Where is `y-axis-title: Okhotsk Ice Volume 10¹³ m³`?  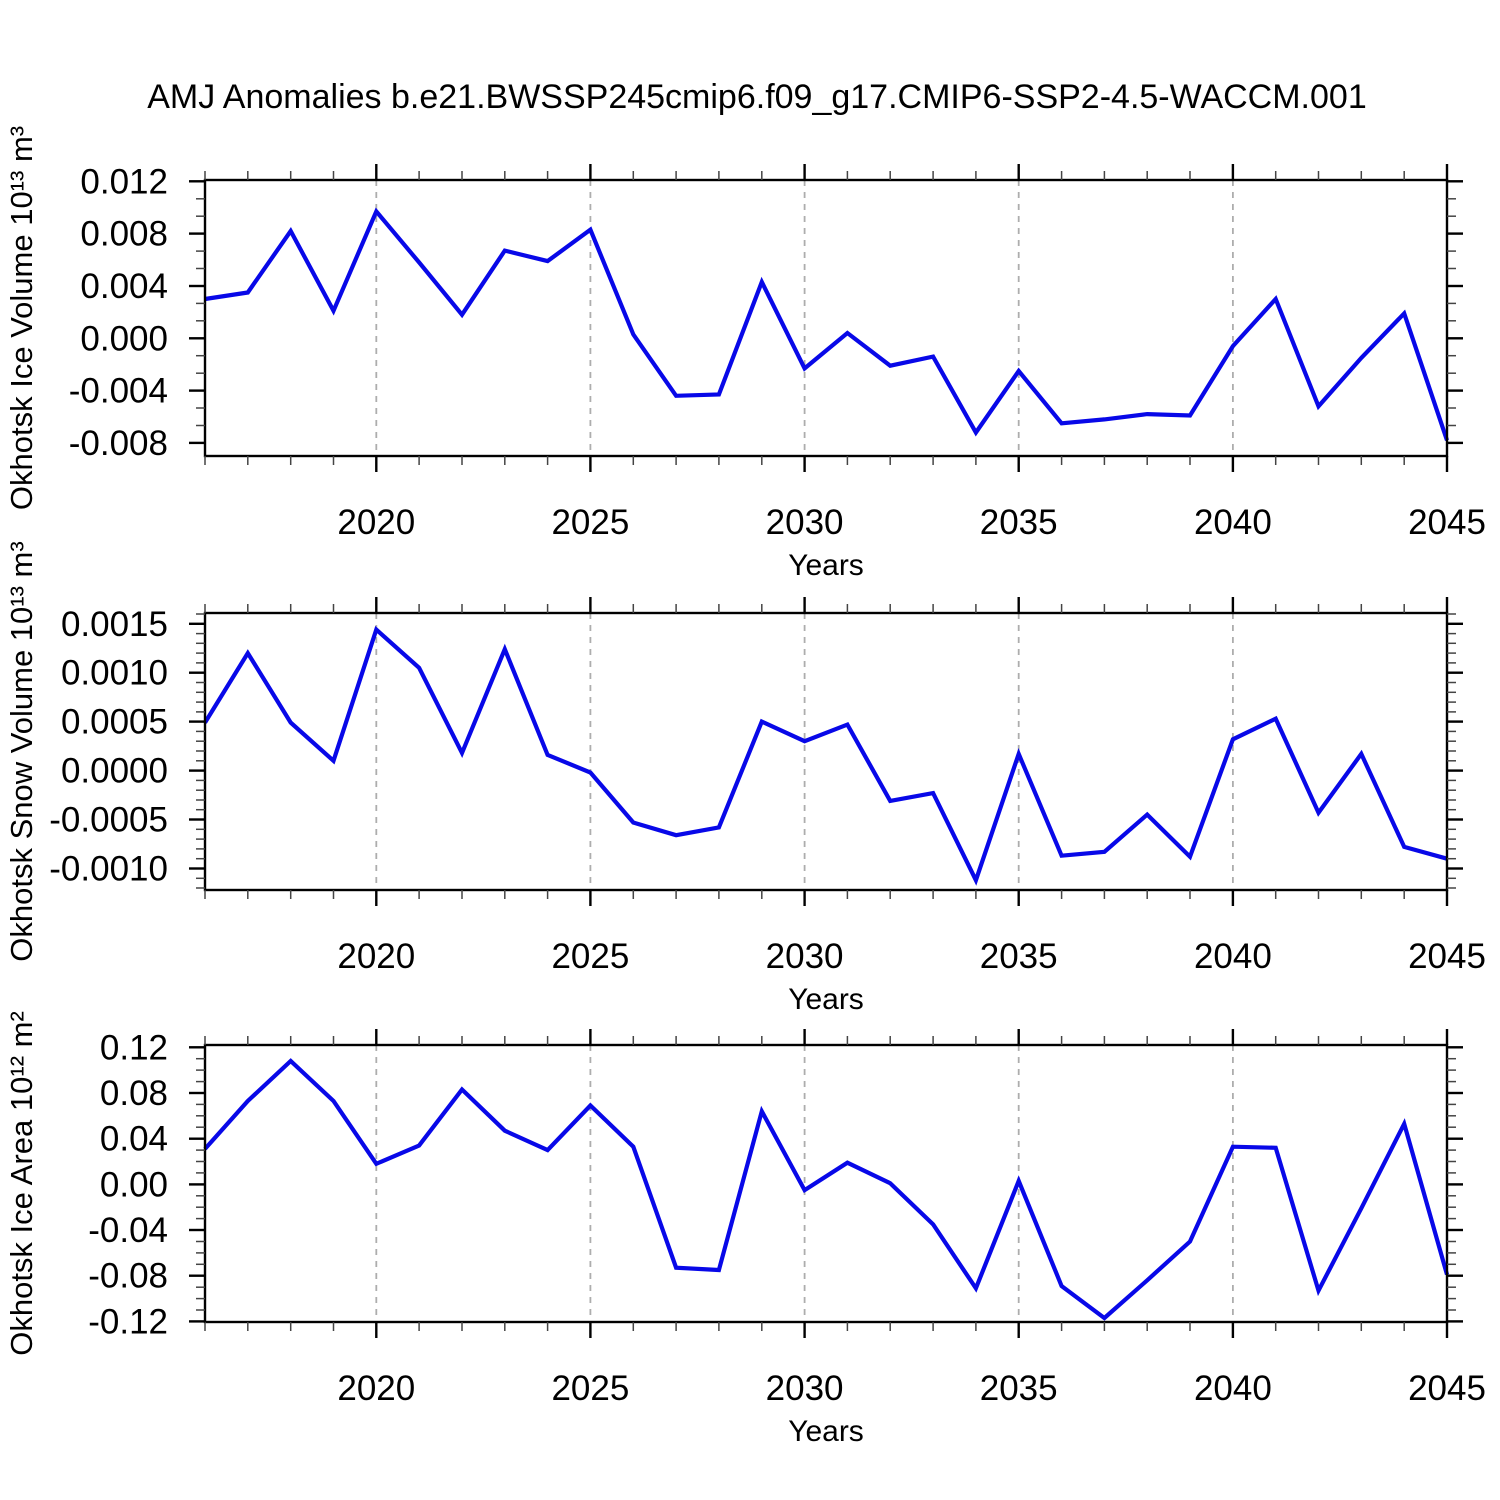 y-axis-title: Okhotsk Ice Volume 10¹³ m³ is located at coordinates (21, 318).